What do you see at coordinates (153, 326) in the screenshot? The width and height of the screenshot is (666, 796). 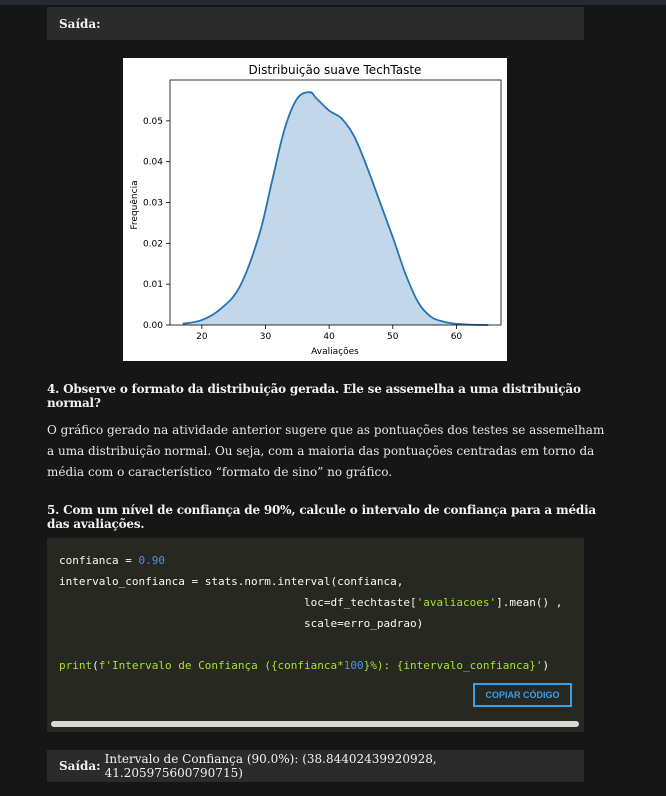 I see `y-tick-label: 0.00` at bounding box center [153, 326].